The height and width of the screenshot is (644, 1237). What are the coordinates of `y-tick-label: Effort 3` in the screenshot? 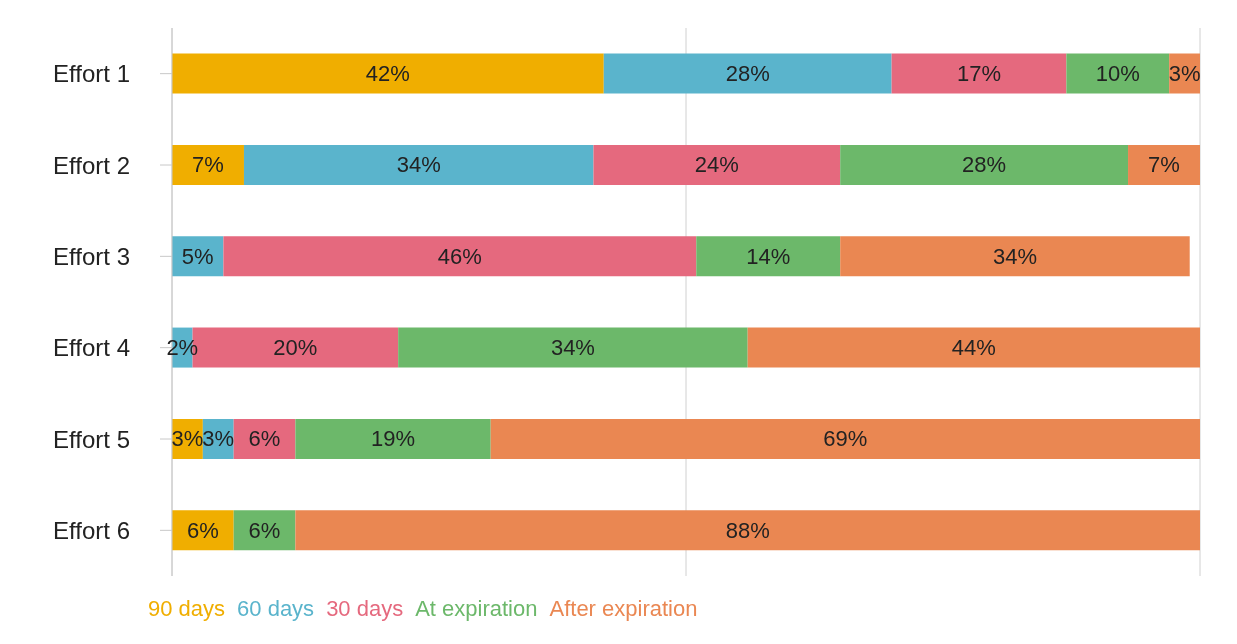 It's located at (91, 256).